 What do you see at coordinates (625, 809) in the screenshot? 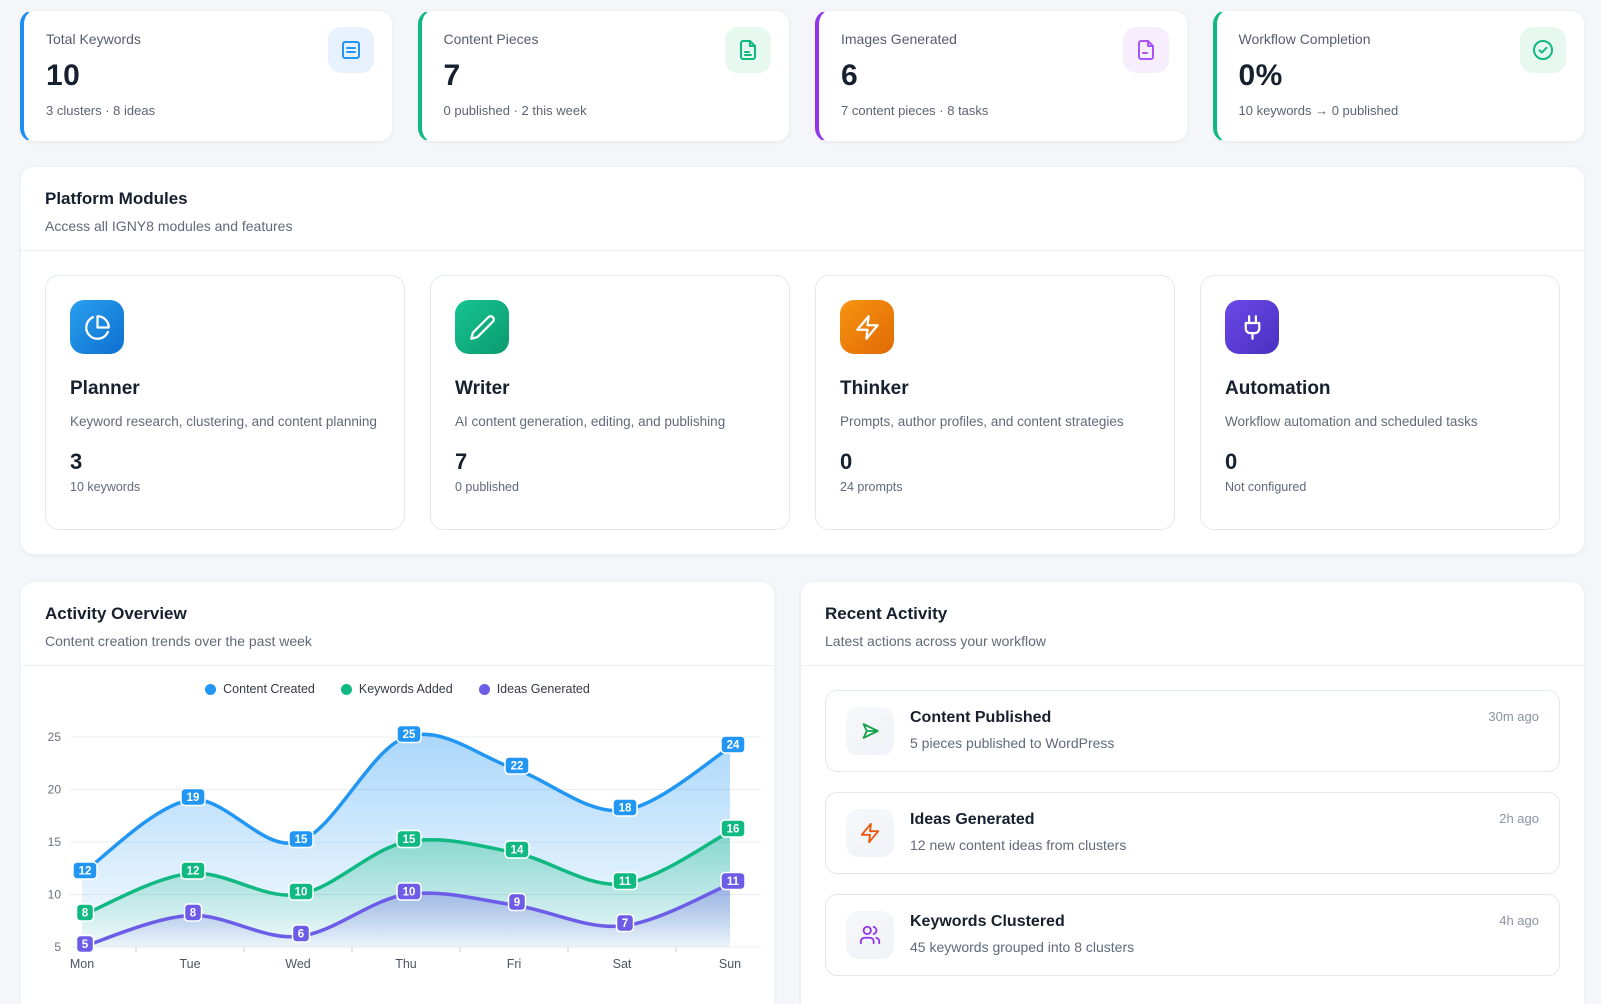
I see `svg-text: 18` at bounding box center [625, 809].